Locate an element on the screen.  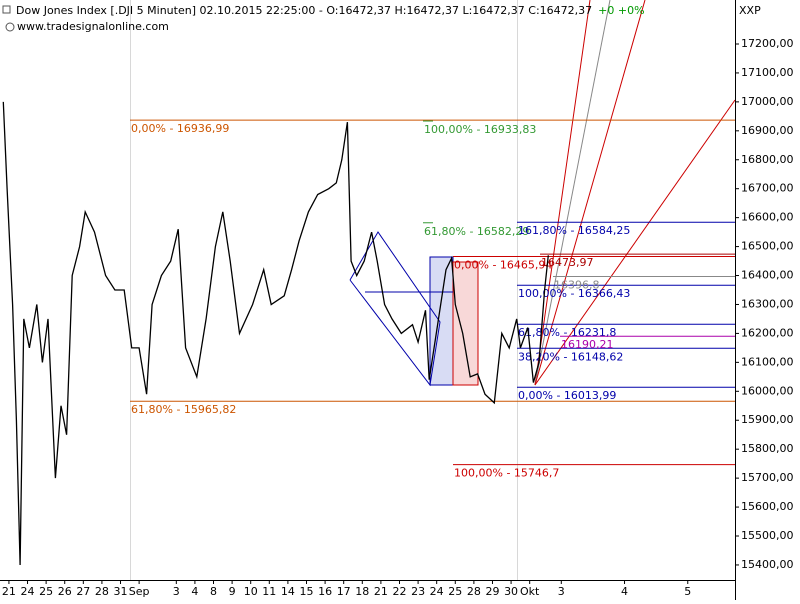
channel is located at coordinates (395, 309).